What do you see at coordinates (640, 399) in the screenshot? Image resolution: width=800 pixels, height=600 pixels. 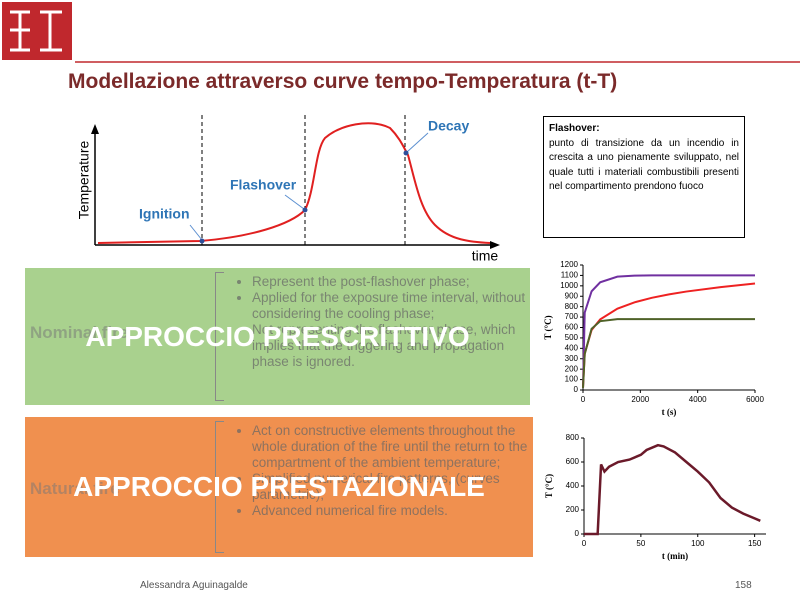 I see `x-tick-label: 2000` at bounding box center [640, 399].